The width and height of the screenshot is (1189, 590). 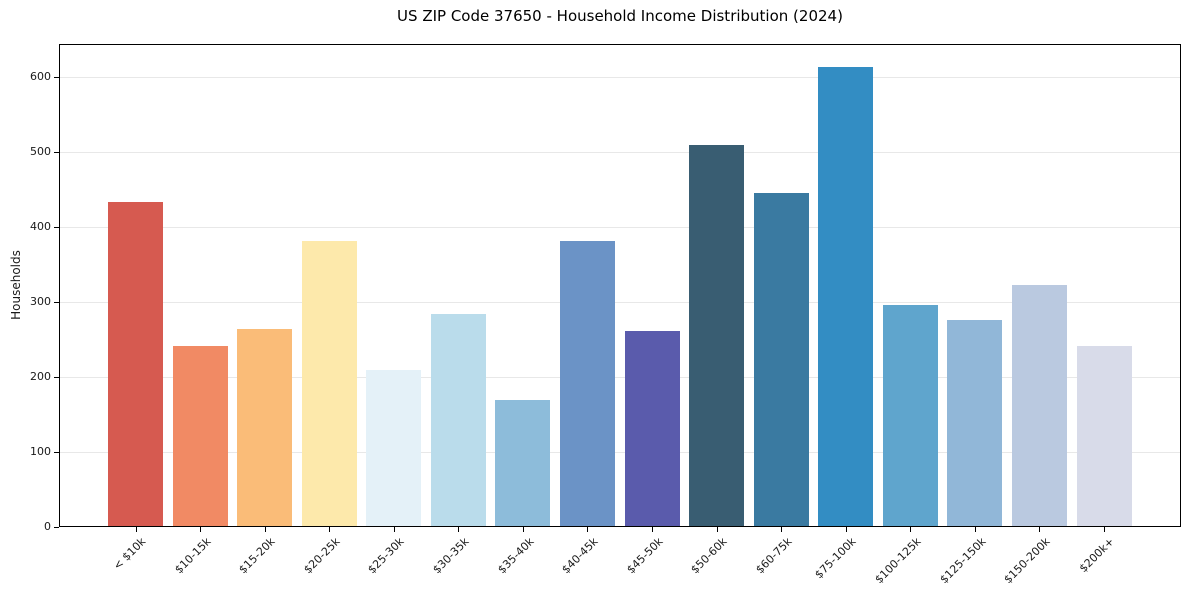 I want to click on y-tick-label: 500, so click(x=40, y=151).